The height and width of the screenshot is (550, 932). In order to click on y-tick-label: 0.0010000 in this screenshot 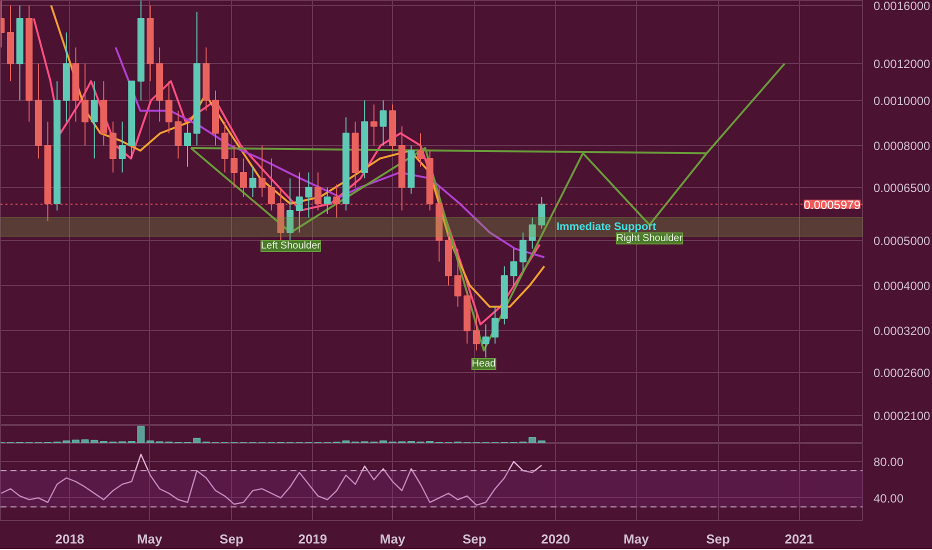, I will do `click(902, 101)`.